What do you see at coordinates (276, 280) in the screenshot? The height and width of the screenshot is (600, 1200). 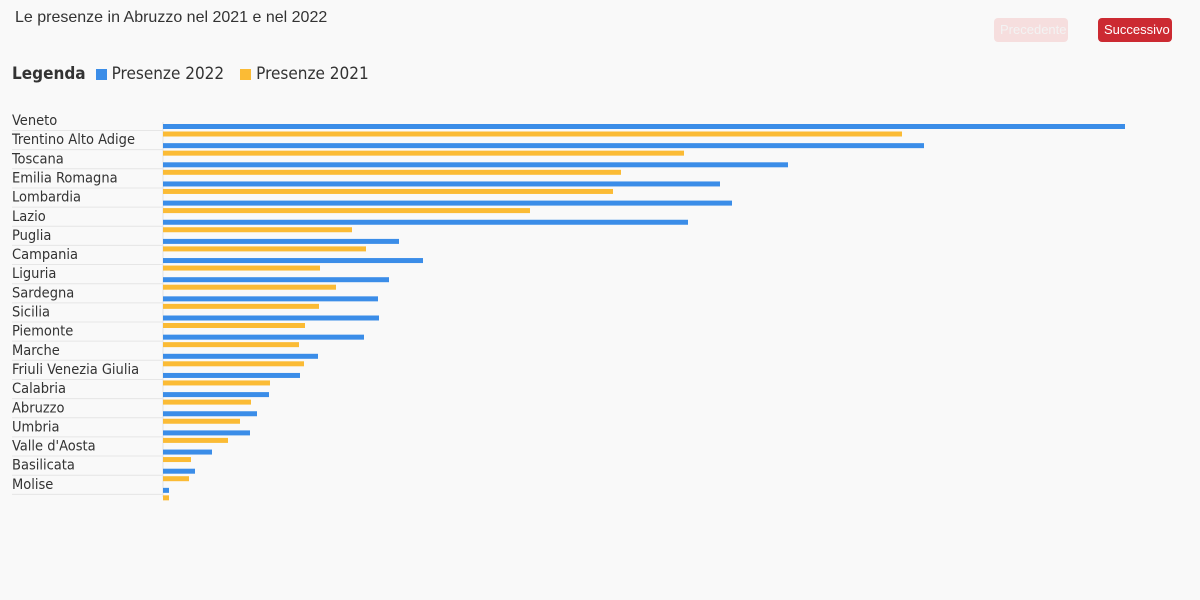 I see `bar-presenze-2022-liguria` at bounding box center [276, 280].